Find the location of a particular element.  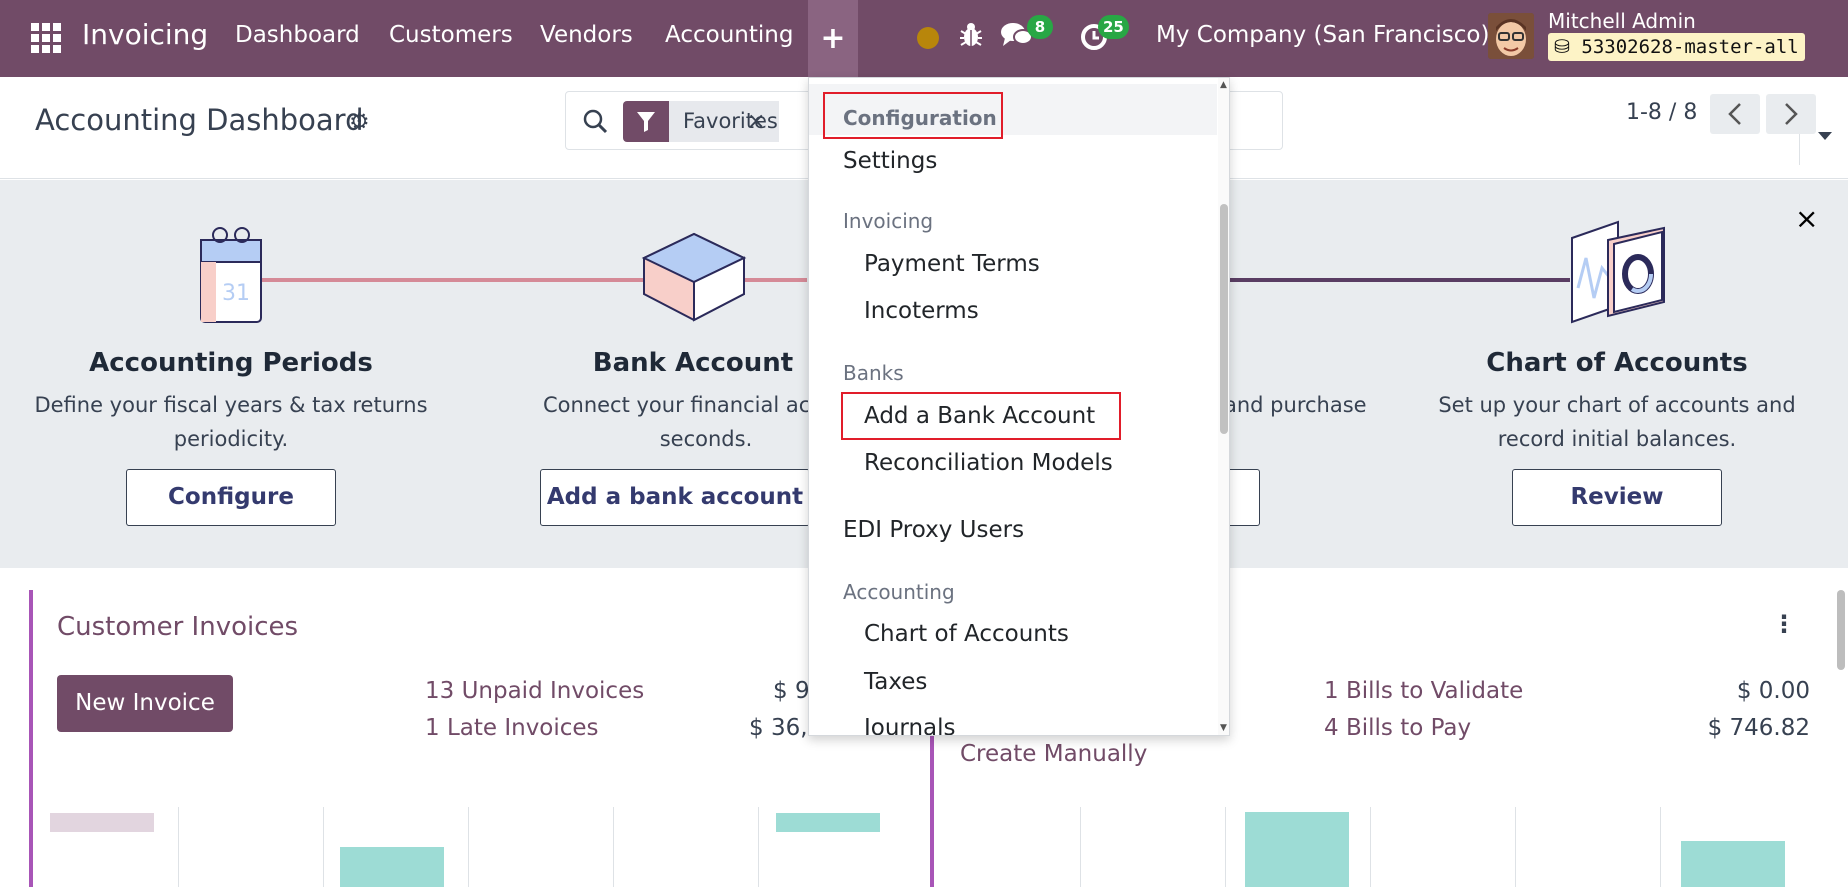

create-manually-link: Create Manually is located at coordinates (1054, 754).